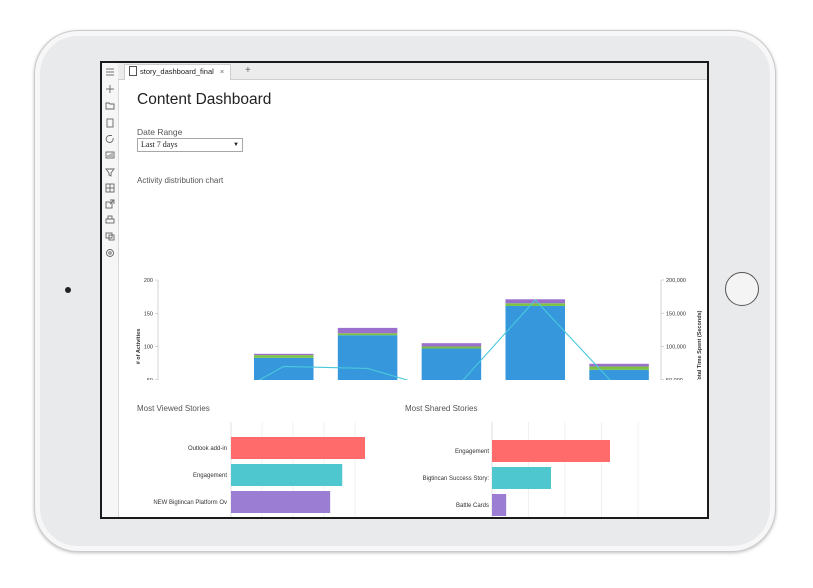  I want to click on tab-story-dashboard: story_dashboard_final ×, so click(178, 72).